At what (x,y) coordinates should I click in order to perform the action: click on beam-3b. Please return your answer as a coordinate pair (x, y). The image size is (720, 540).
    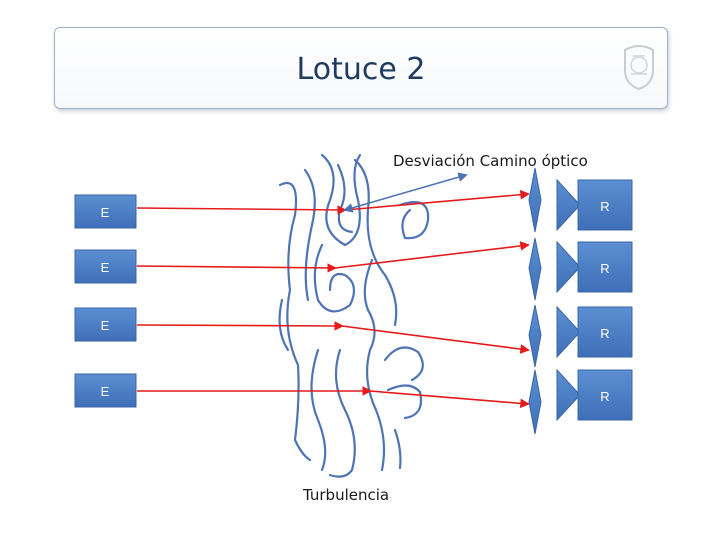
    Looking at the image, I should click on (435, 339).